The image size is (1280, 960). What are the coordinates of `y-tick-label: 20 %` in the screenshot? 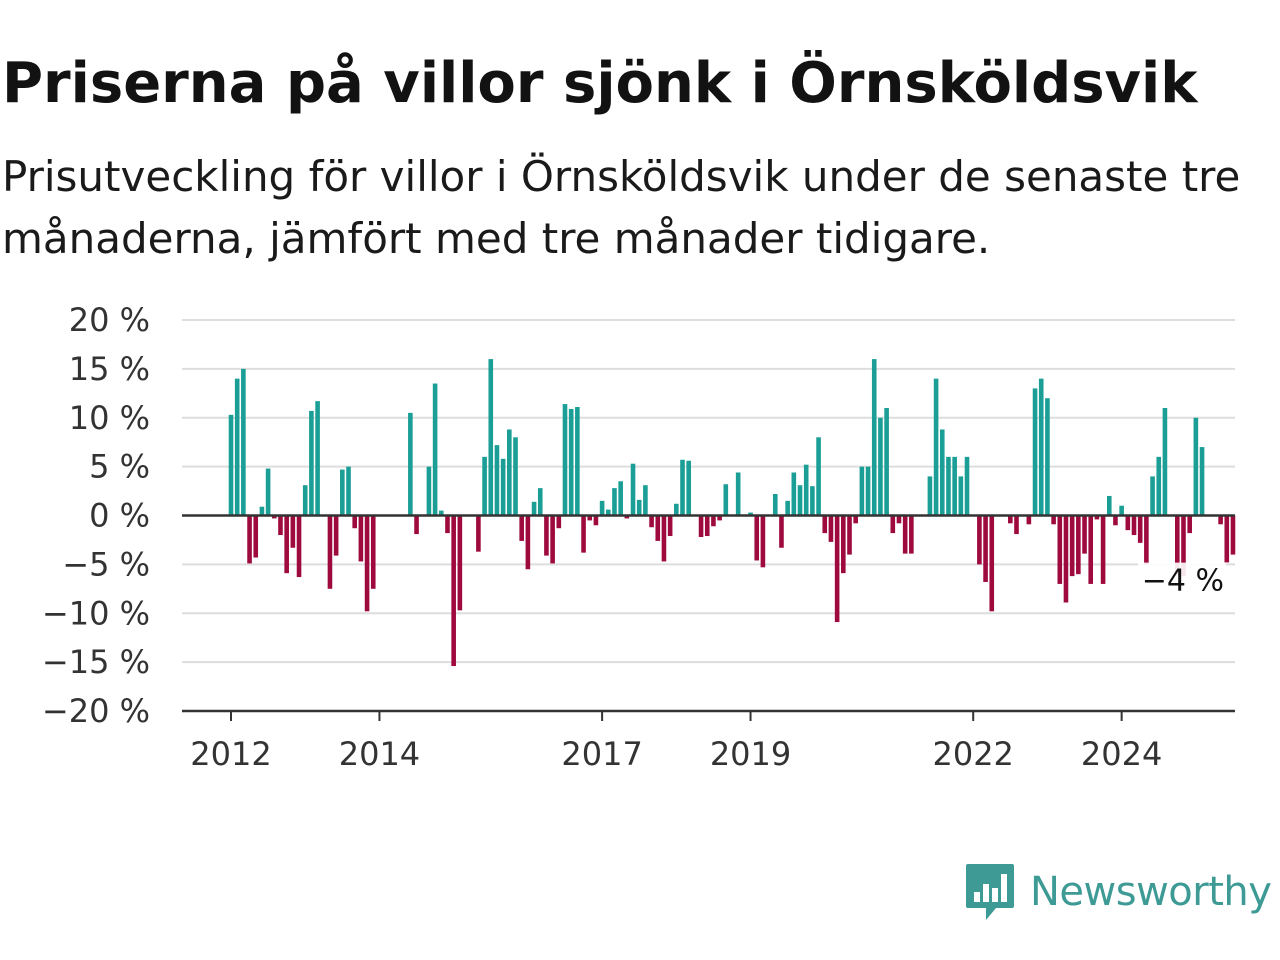 It's located at (109, 320).